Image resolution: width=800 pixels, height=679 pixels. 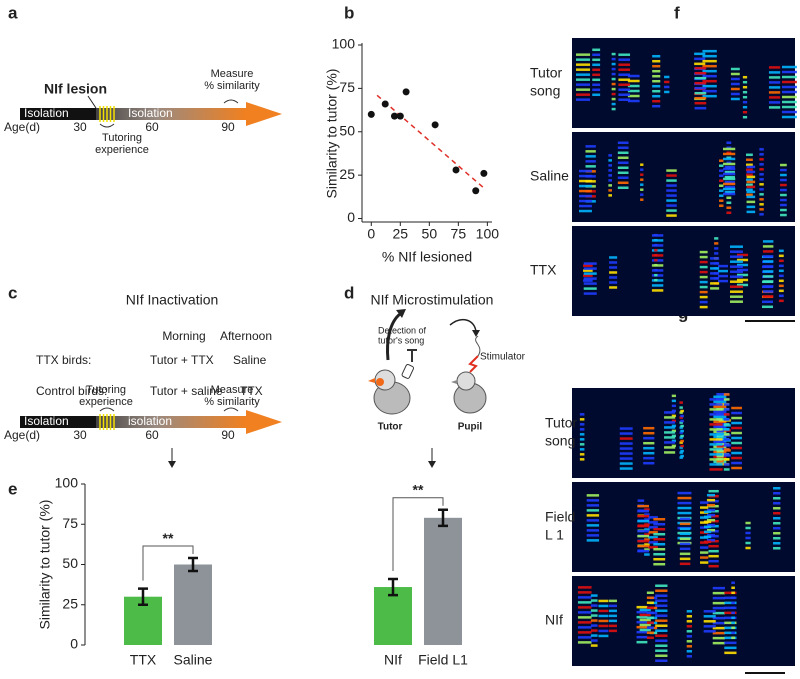 I want to click on y-tick-label: 50, so click(x=70, y=563).